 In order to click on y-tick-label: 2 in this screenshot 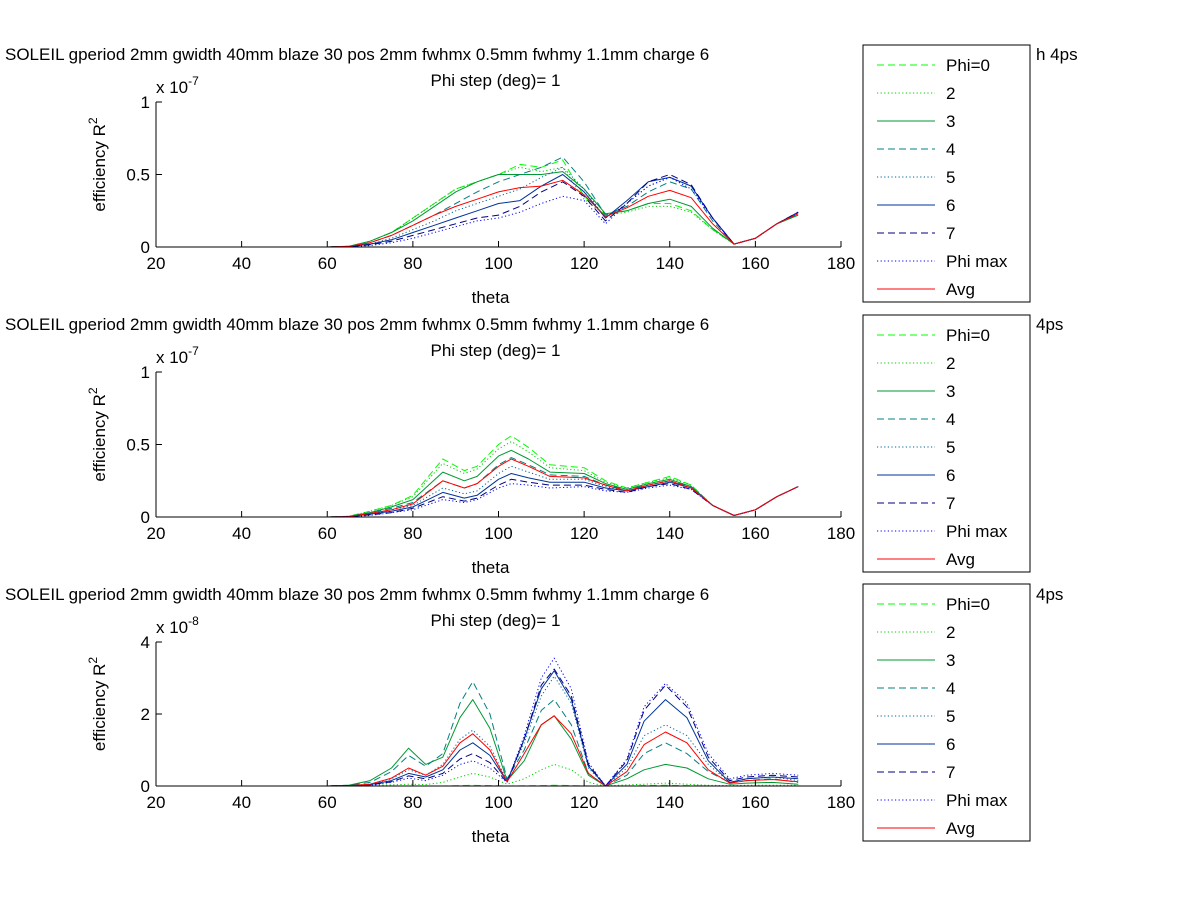, I will do `click(145, 714)`.